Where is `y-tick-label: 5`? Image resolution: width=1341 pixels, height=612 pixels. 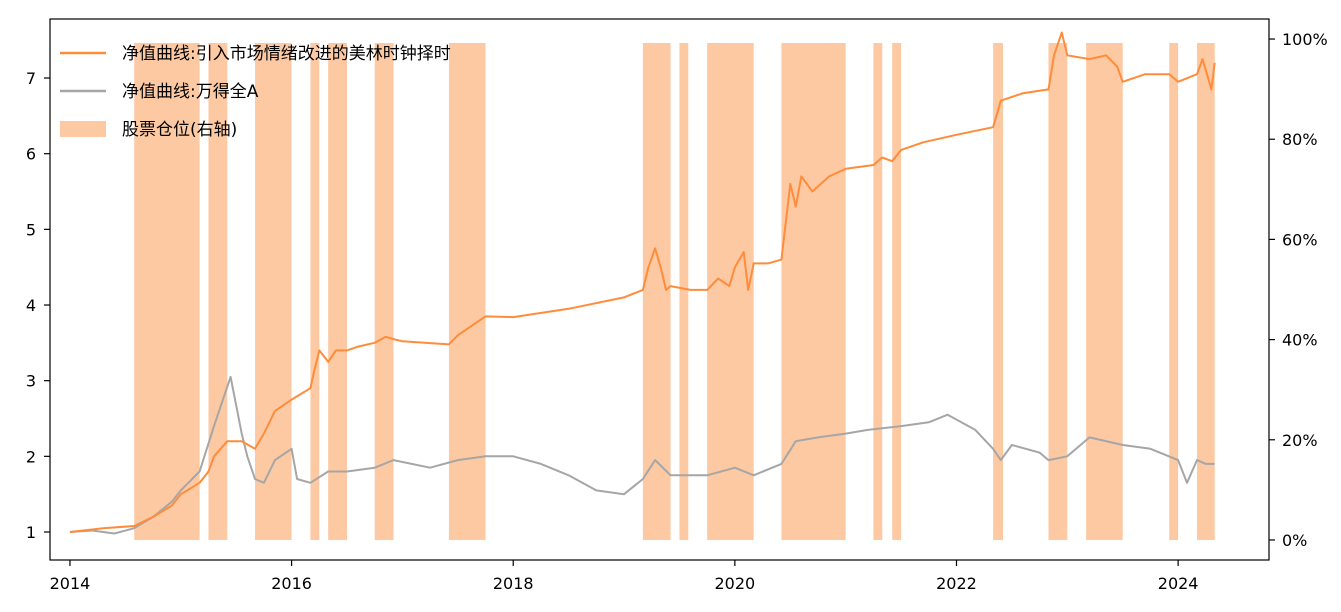 y-tick-label: 5 is located at coordinates (31, 229).